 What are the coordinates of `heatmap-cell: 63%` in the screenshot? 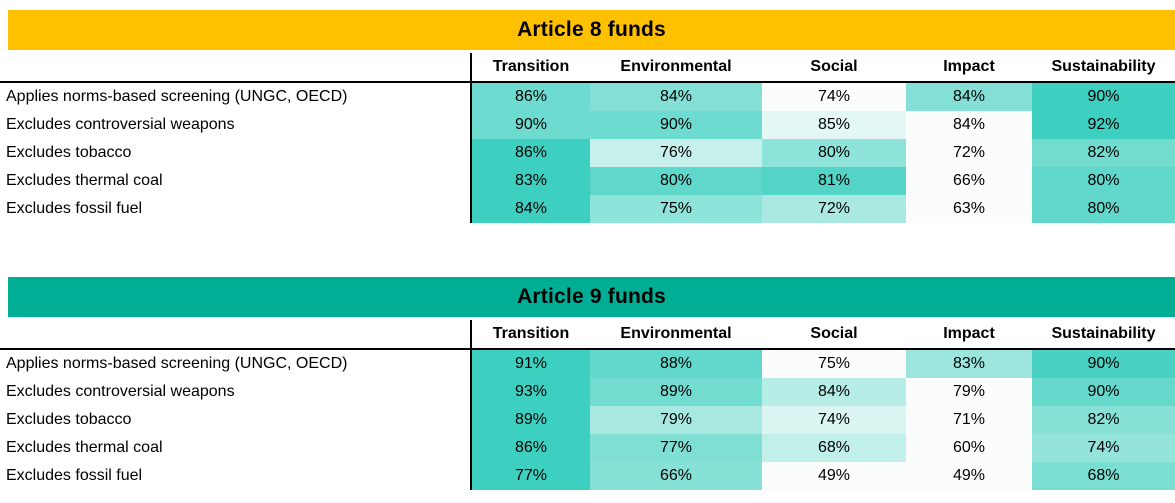 It's located at (969, 209).